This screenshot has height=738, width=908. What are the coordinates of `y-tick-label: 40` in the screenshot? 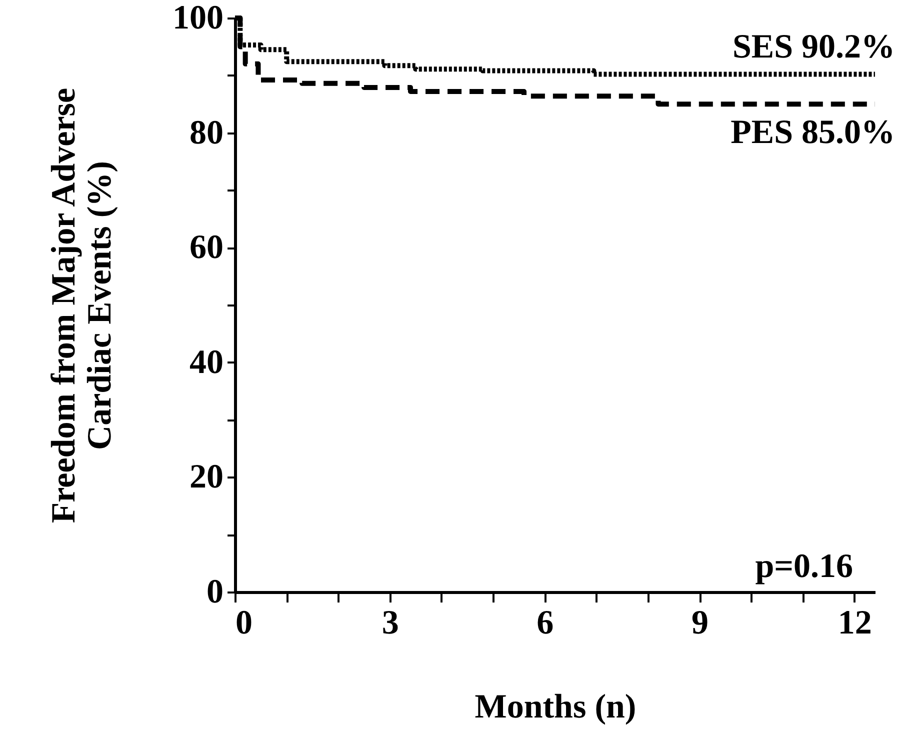 It's located at (207, 362).